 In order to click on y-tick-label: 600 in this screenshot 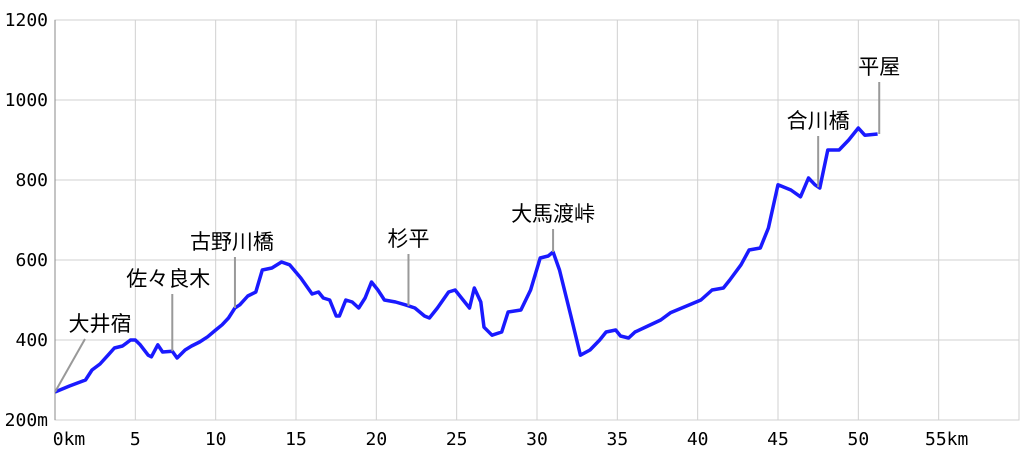, I will do `click(31, 260)`.